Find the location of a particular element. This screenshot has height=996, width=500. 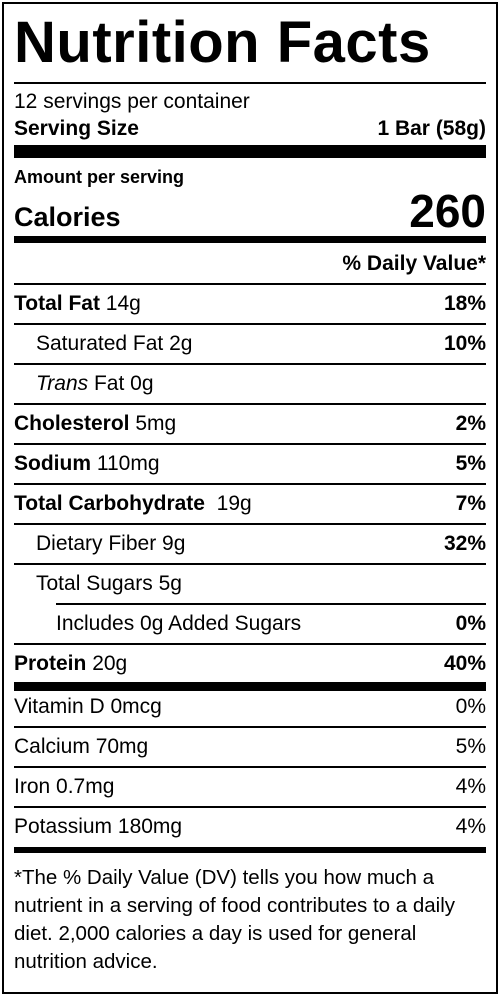

nutrient-name: Cholesterol is located at coordinates (72, 423).